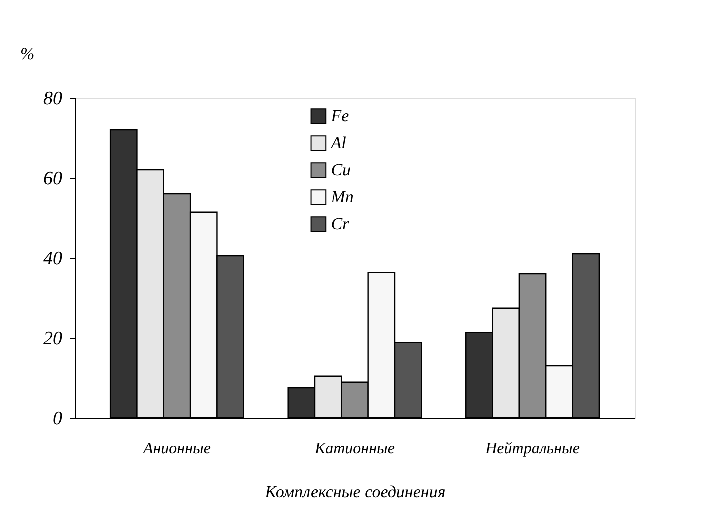 The height and width of the screenshot is (511, 719). Describe the element at coordinates (338, 143) in the screenshot. I see `legend-label: Al` at that location.